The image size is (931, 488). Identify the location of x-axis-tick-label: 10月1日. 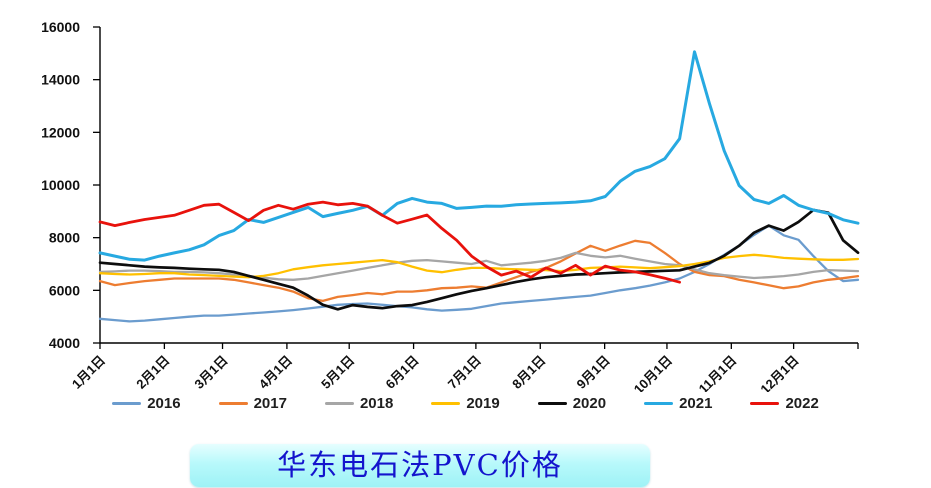
(653, 372).